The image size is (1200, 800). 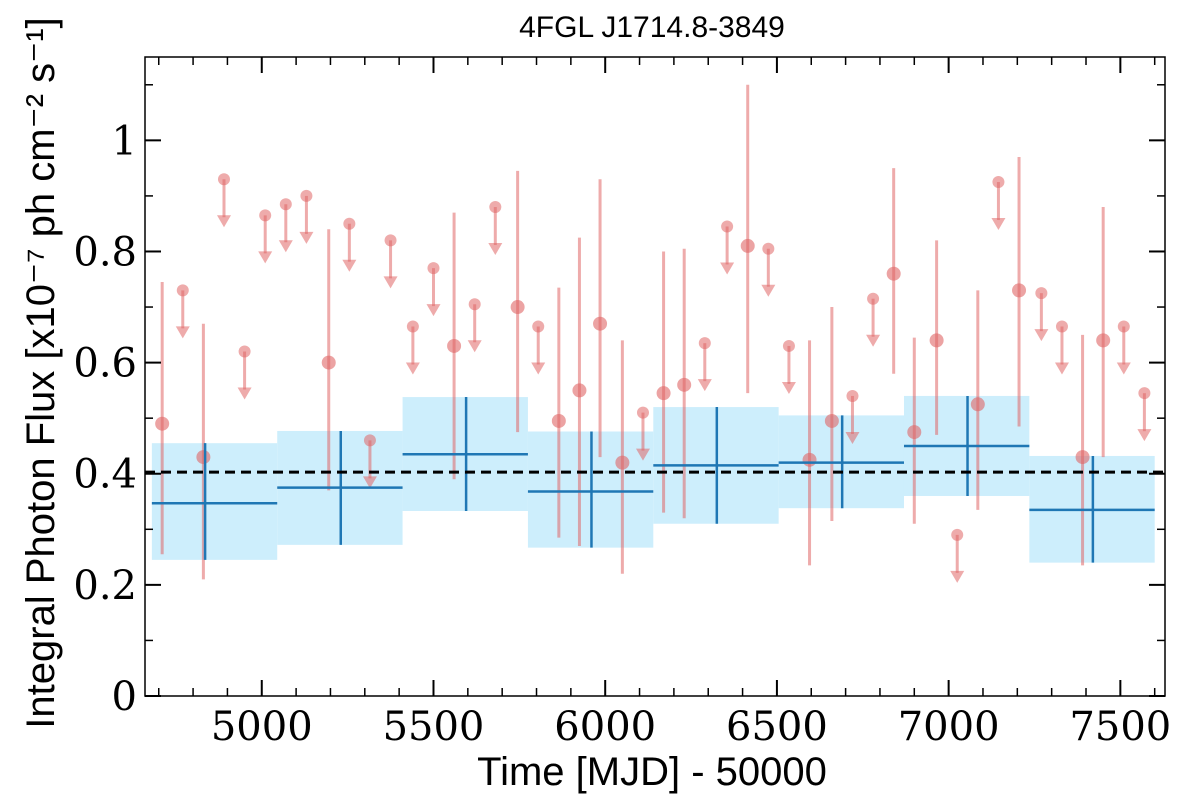 I want to click on x-tick-label: 6500, so click(x=777, y=727).